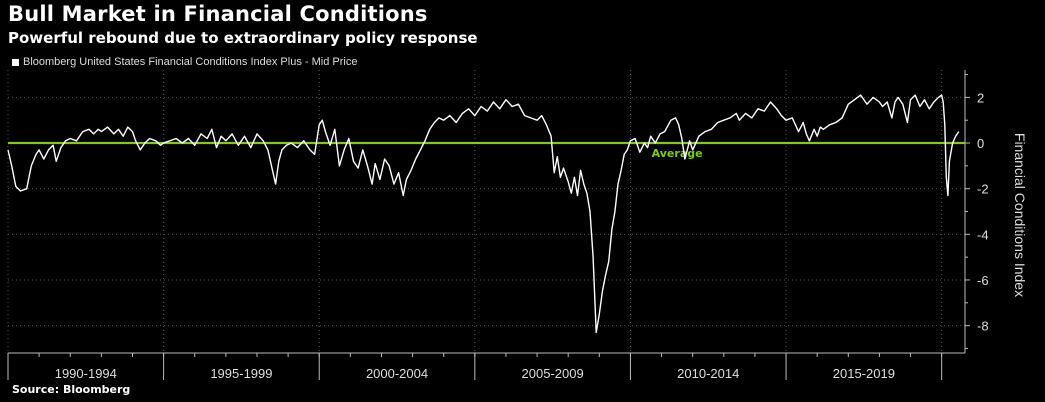  What do you see at coordinates (15, 62) in the screenshot?
I see `legend-swatch` at bounding box center [15, 62].